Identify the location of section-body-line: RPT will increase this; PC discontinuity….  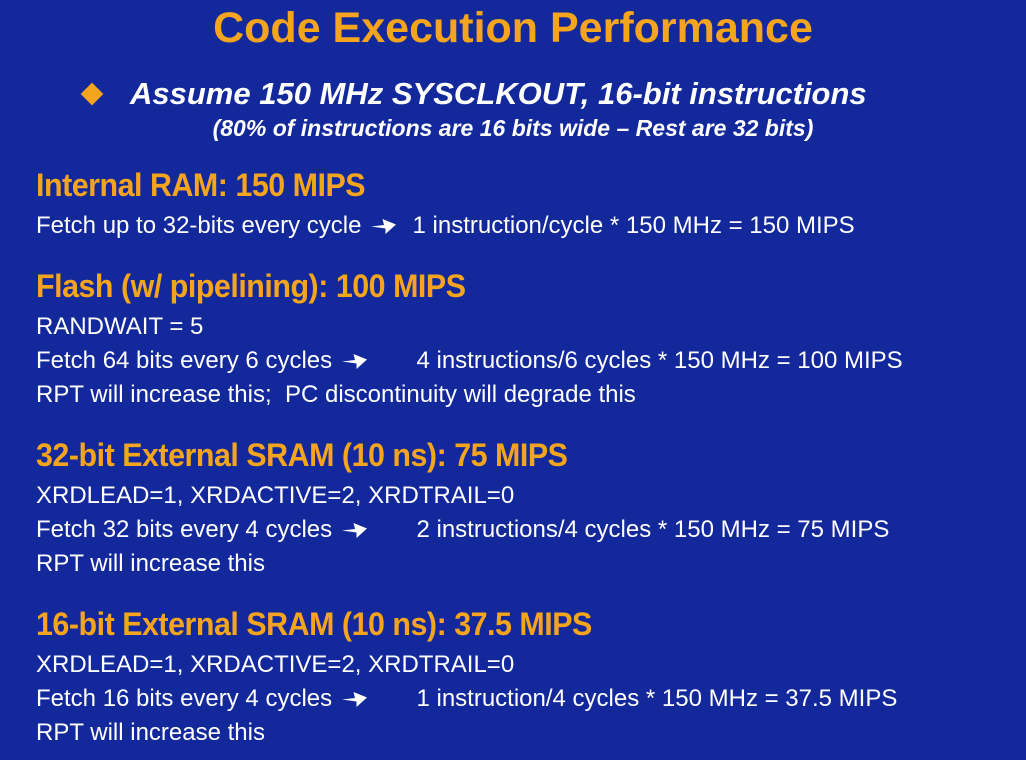
(531, 395).